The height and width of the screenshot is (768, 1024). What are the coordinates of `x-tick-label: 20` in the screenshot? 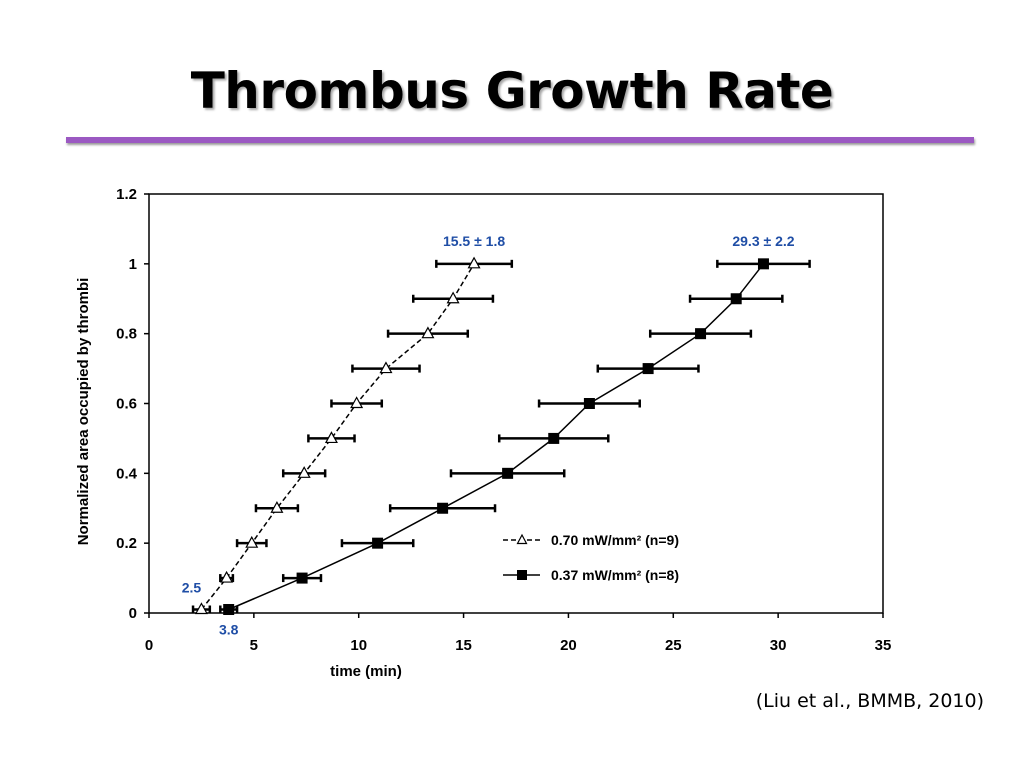 It's located at (568, 645).